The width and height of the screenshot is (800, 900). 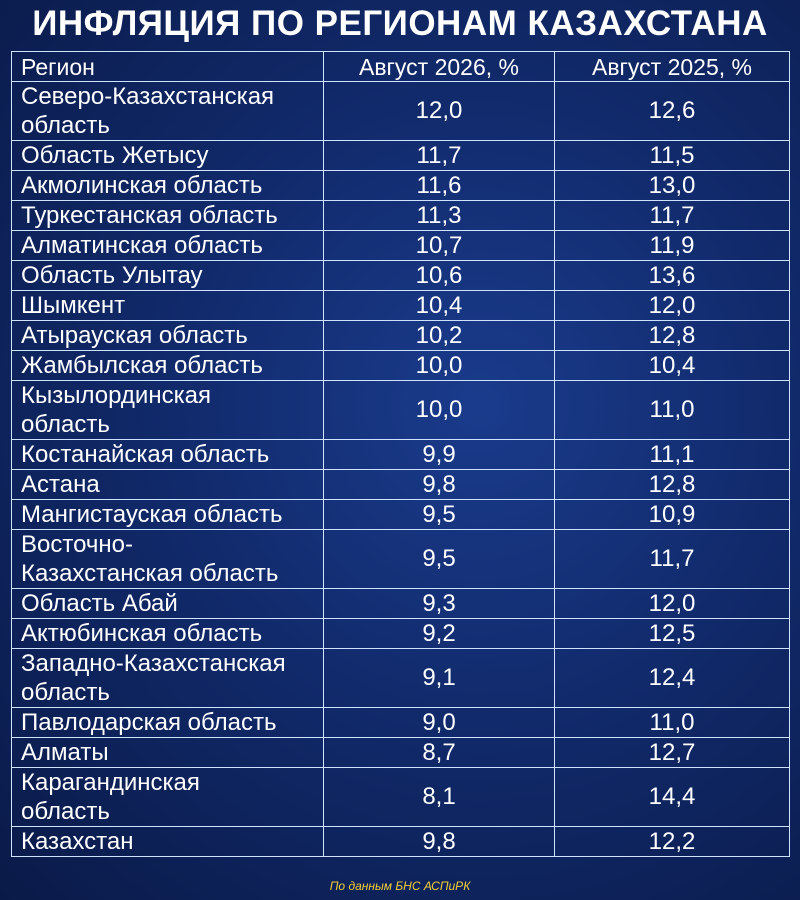 I want to click on value-aug2026-cell: 9,2, so click(x=439, y=633).